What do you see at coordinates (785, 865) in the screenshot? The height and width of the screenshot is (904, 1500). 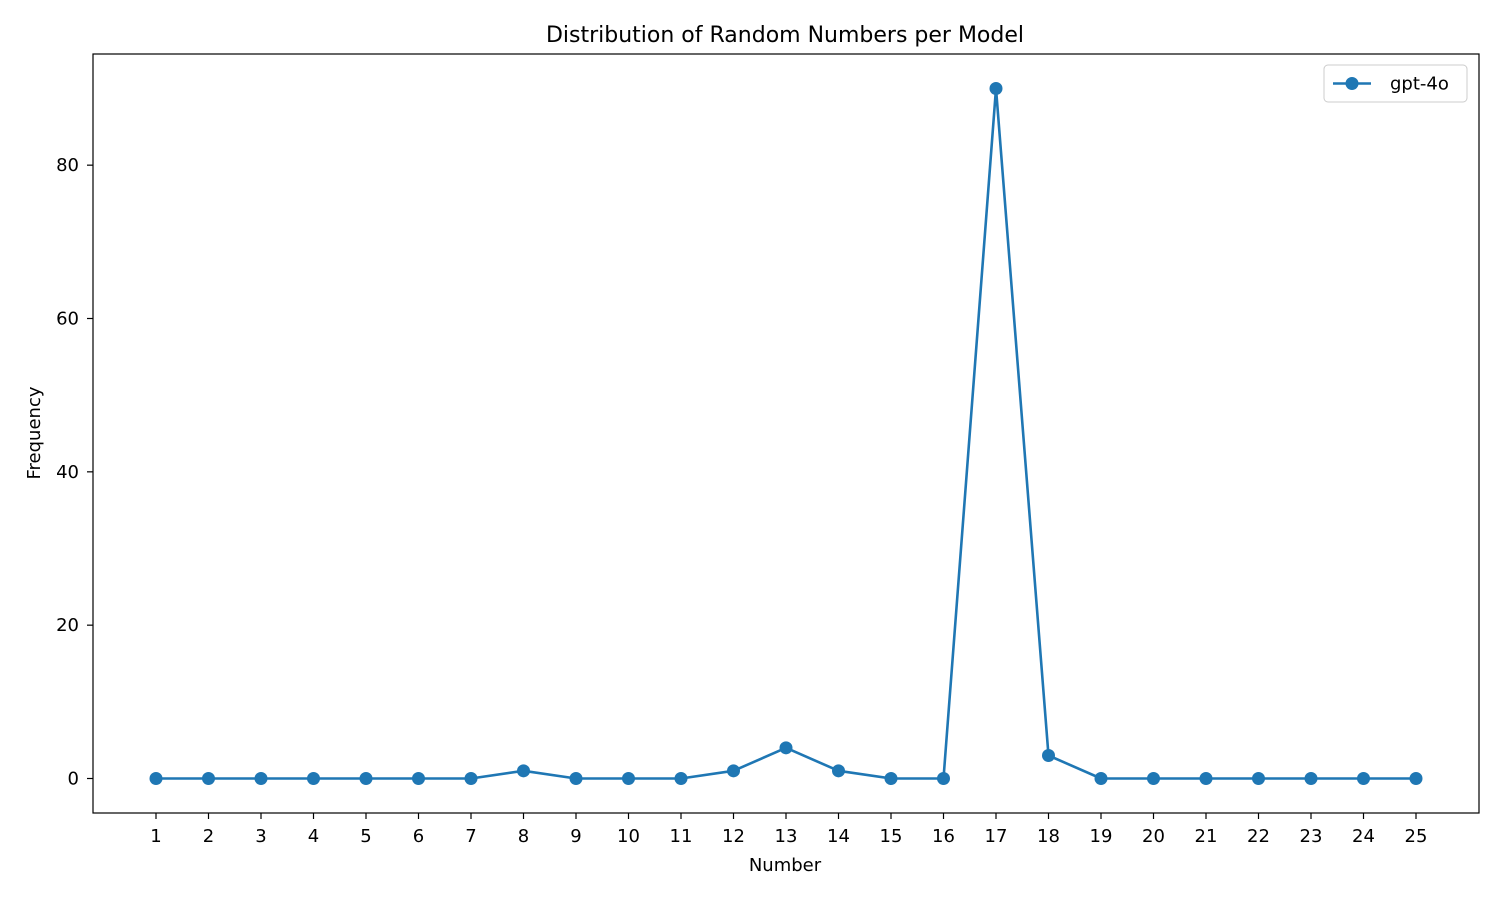 I see `x-axis-title: Number` at bounding box center [785, 865].